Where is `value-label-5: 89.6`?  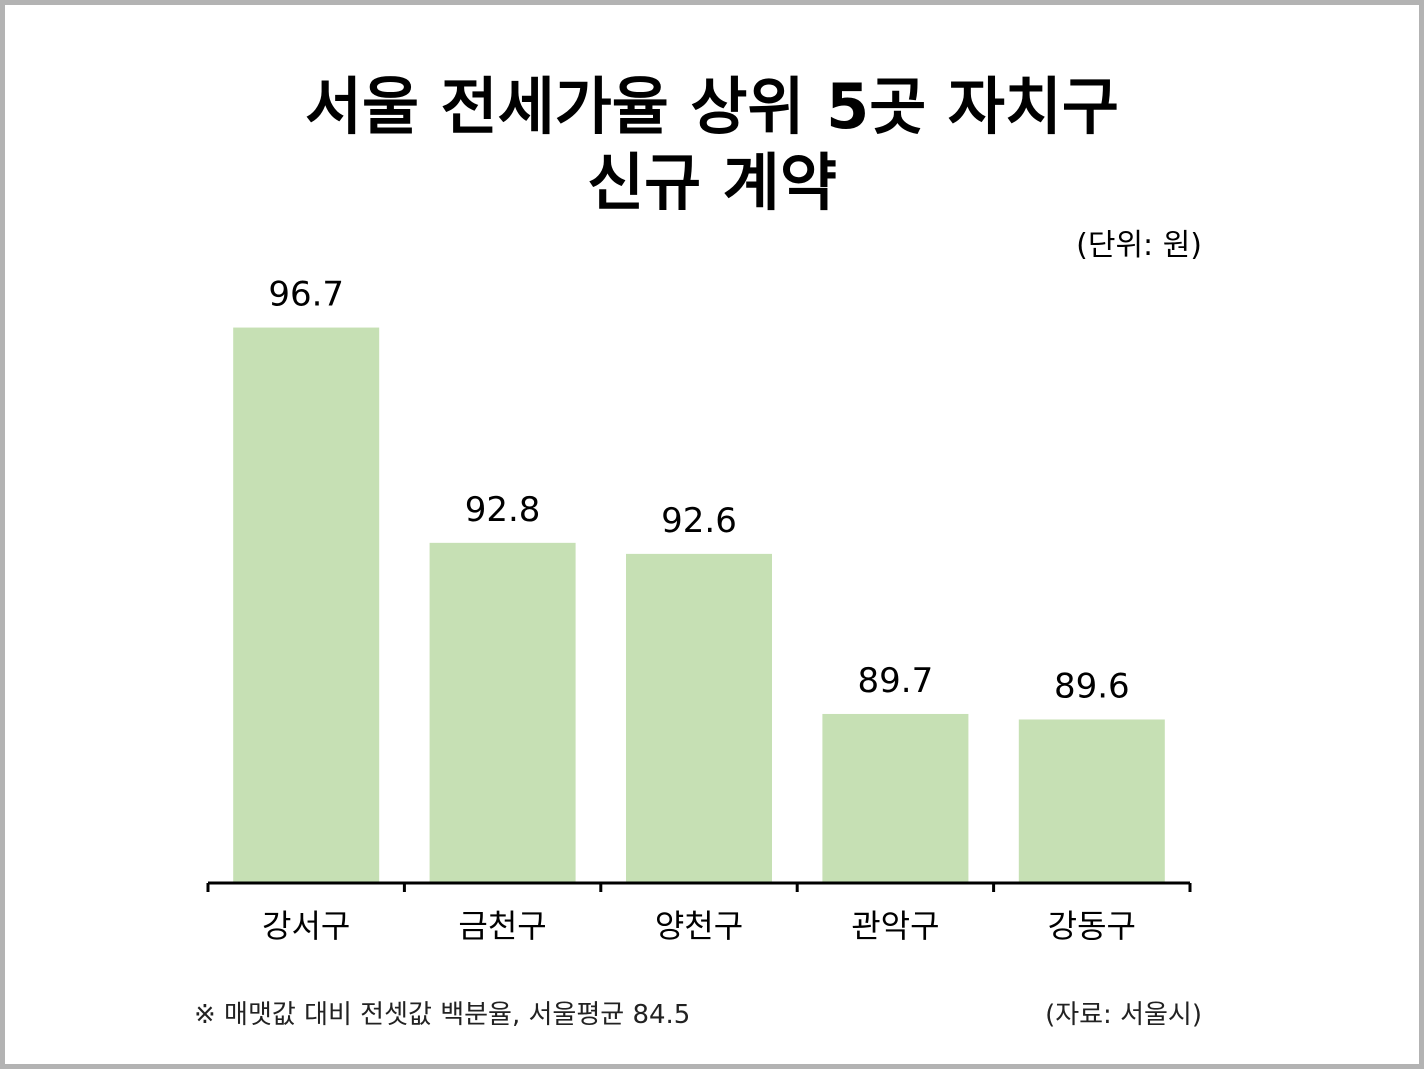 value-label-5: 89.6 is located at coordinates (1092, 686).